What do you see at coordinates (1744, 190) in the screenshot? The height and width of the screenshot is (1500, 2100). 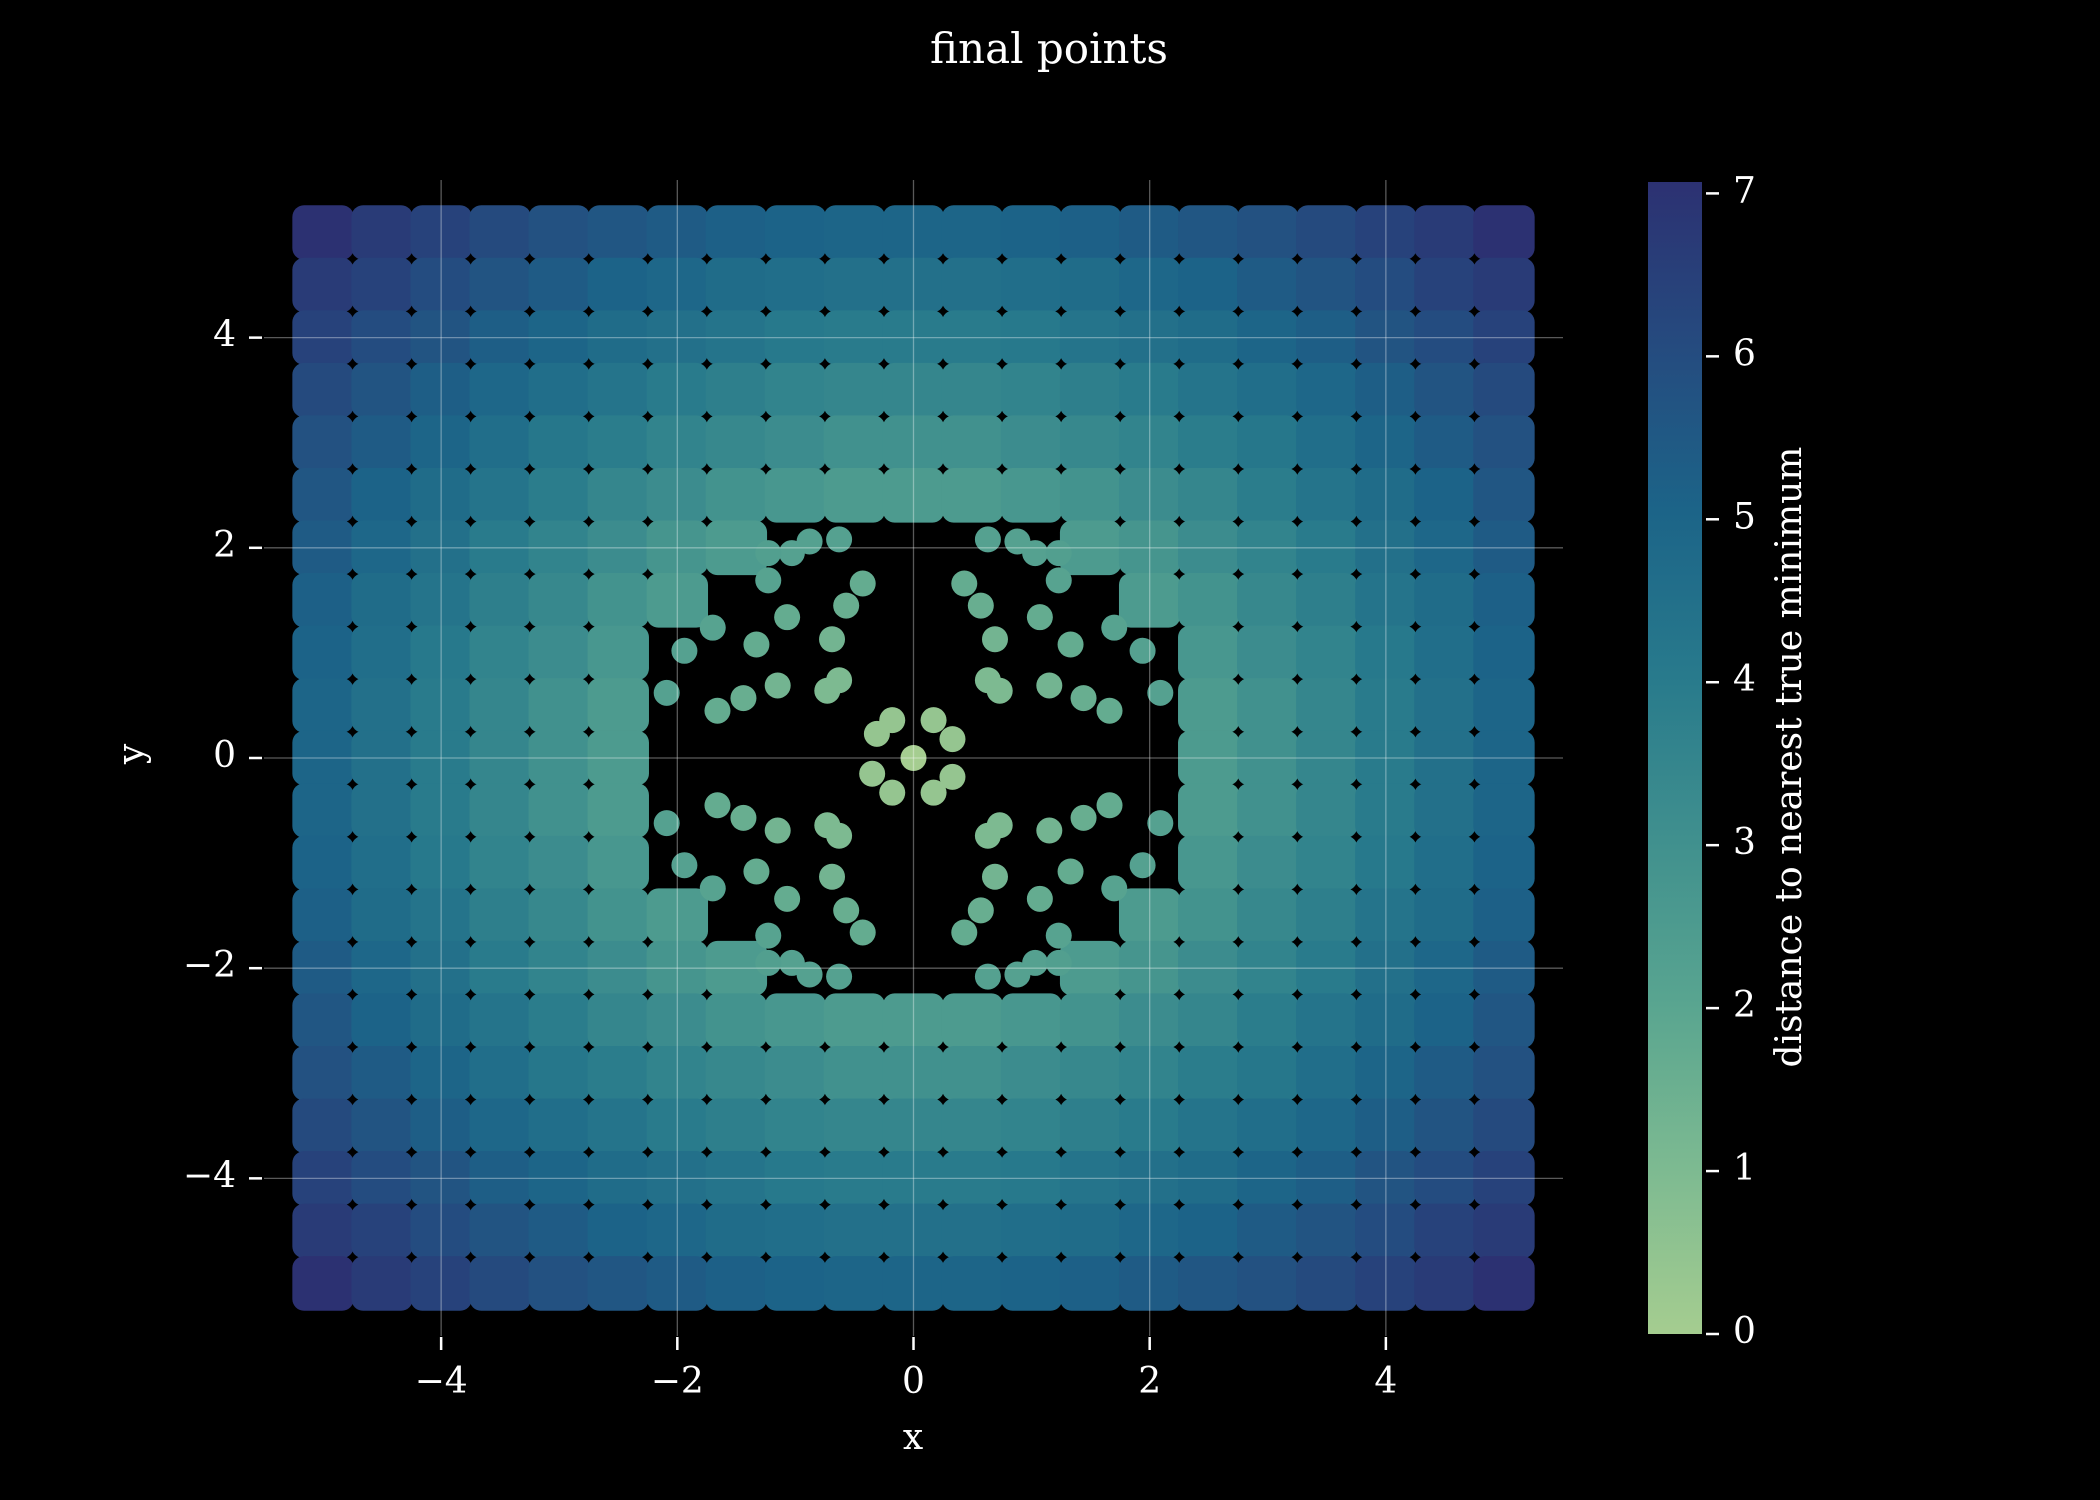 I see `colorbar-tick-label: 7` at bounding box center [1744, 190].